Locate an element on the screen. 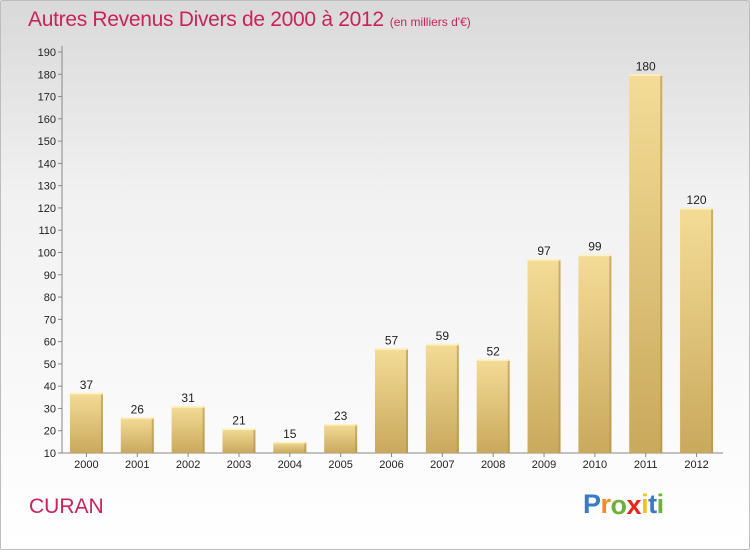  bar-2012 is located at coordinates (697, 330).